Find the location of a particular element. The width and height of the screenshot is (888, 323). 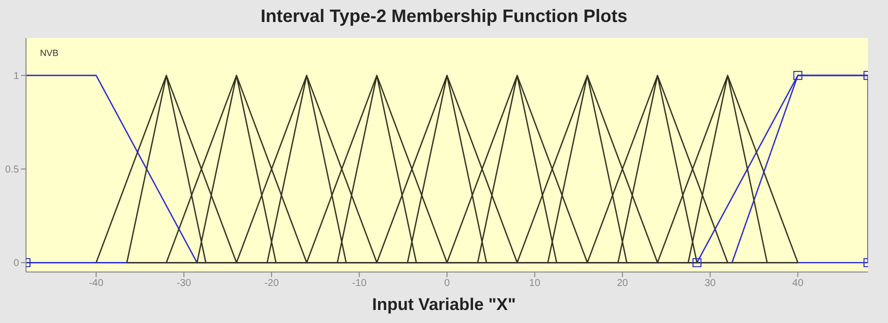

annotation: NVB is located at coordinates (49, 53).